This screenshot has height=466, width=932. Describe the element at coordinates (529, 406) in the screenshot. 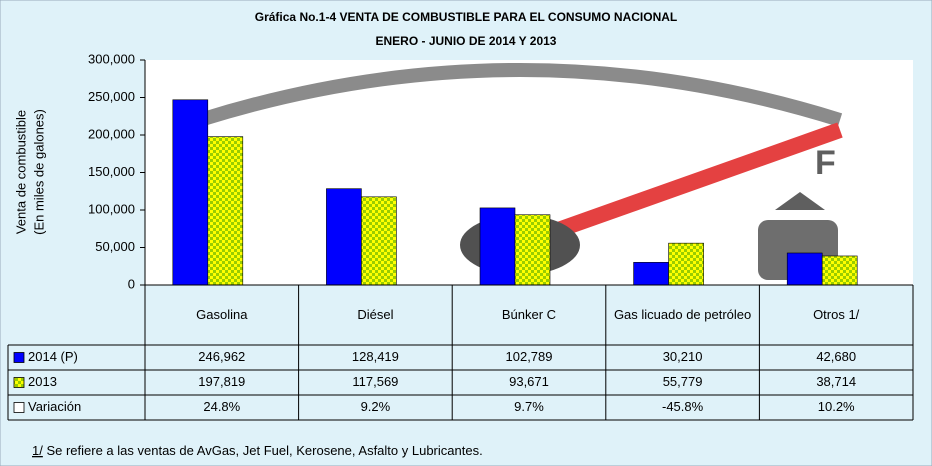

I see `table-value: 9.7%` at that location.